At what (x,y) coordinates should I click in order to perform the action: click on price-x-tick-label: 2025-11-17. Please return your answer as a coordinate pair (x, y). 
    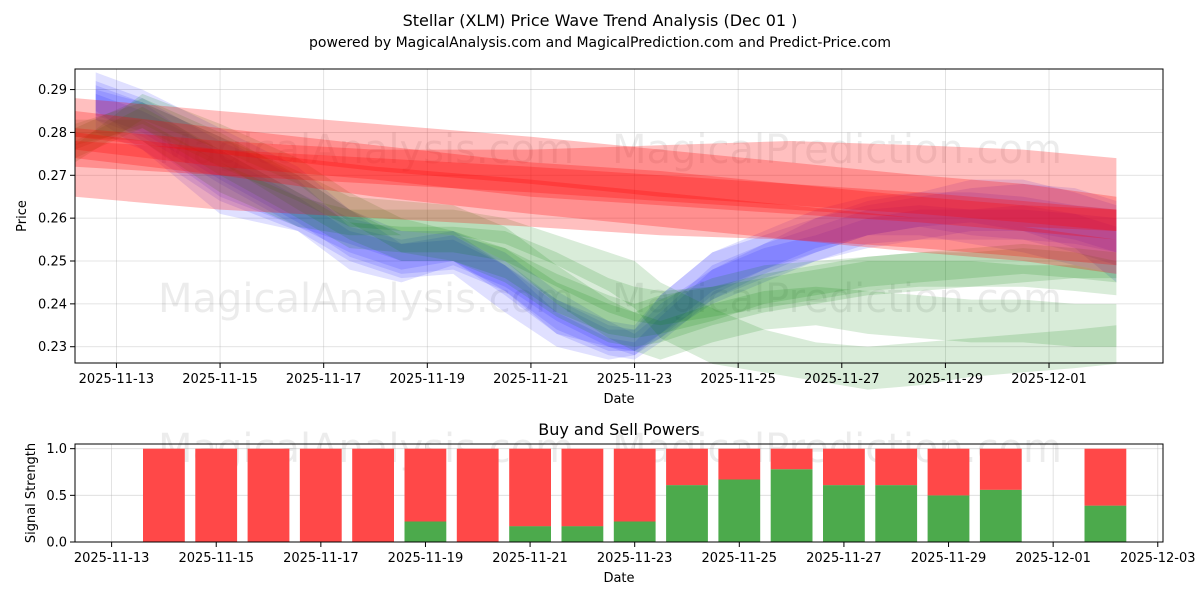
    Looking at the image, I should click on (324, 379).